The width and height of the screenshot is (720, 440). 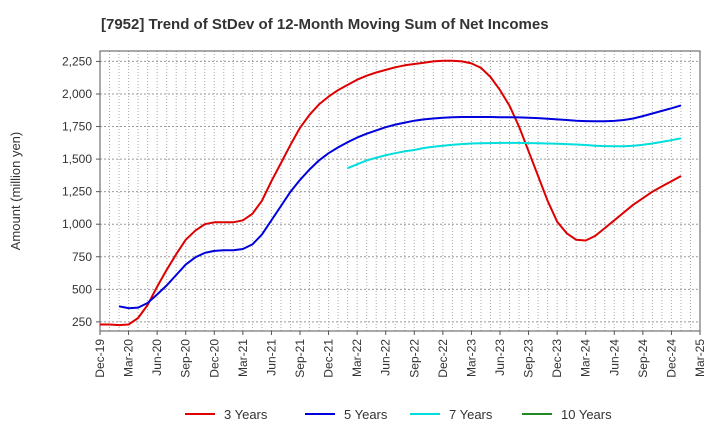 I want to click on legend-label: 10 Years, so click(x=586, y=414).